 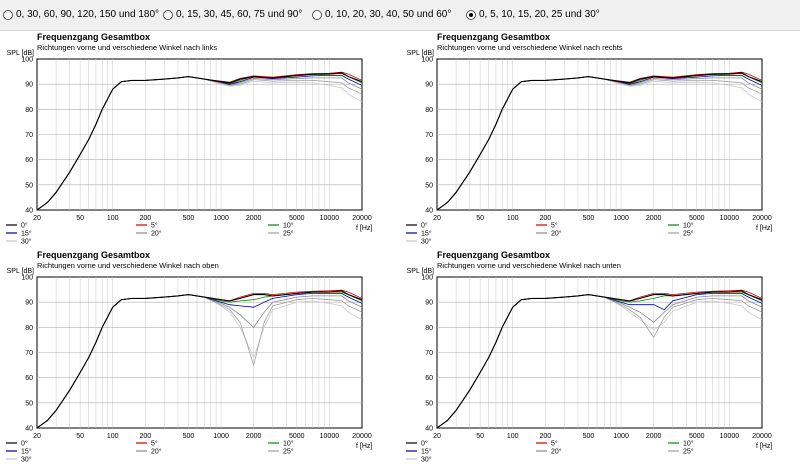 I want to click on radio-option-0-60: 0, 10, 20, 30, 40, 50 und 60°, so click(x=381, y=14).